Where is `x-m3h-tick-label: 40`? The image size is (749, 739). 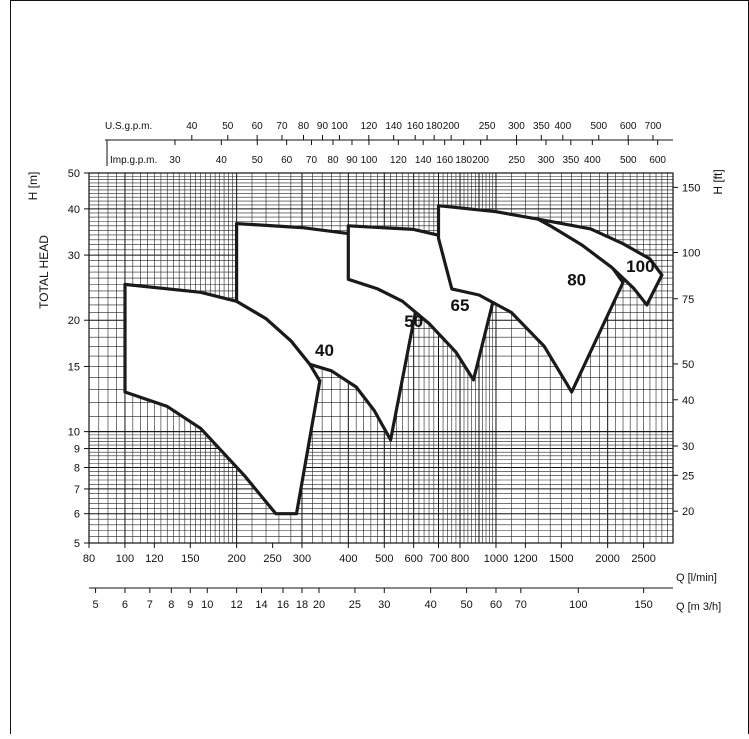
x-m3h-tick-label: 40 is located at coordinates (431, 605).